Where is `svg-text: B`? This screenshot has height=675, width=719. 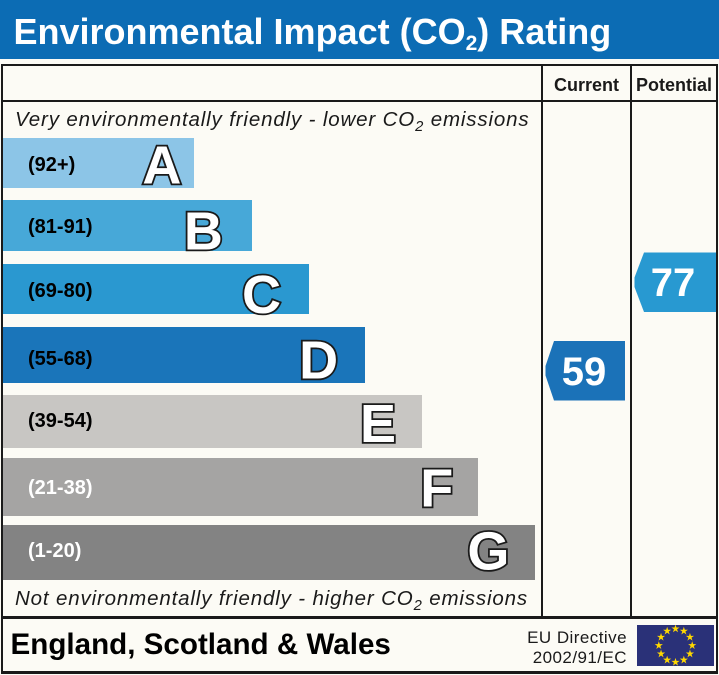 svg-text: B is located at coordinates (203, 232).